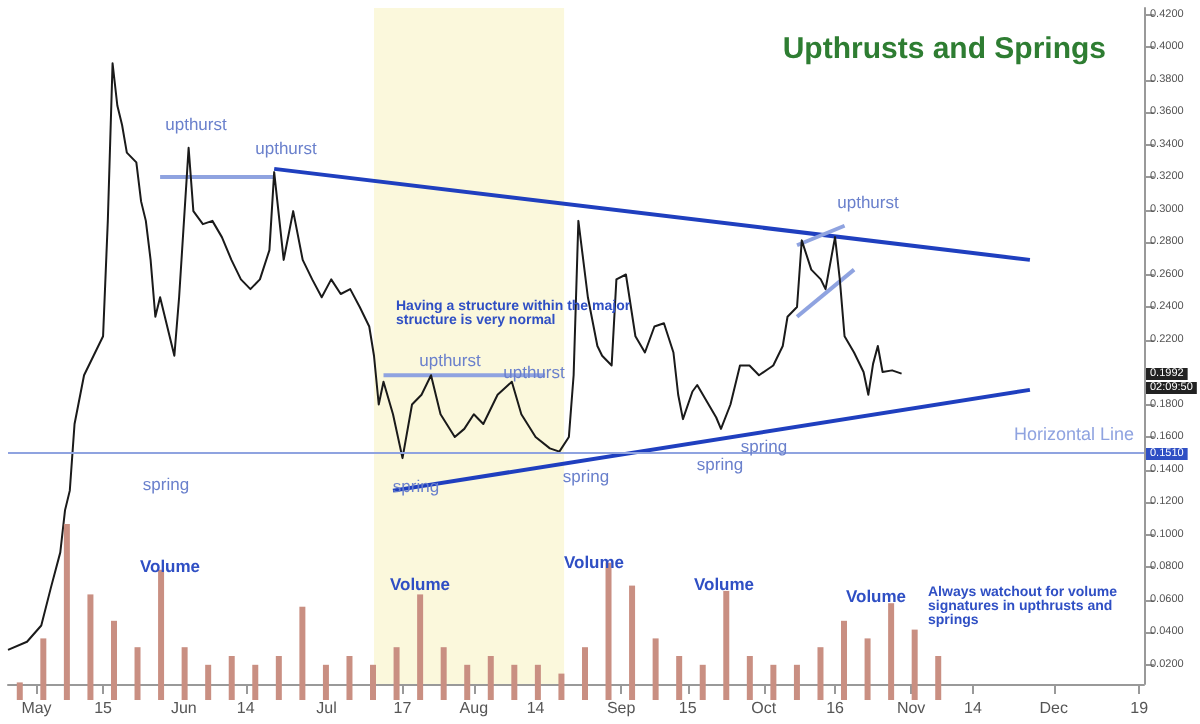 The width and height of the screenshot is (1200, 724). Describe the element at coordinates (36, 708) in the screenshot. I see `x-tick-label: May` at that location.